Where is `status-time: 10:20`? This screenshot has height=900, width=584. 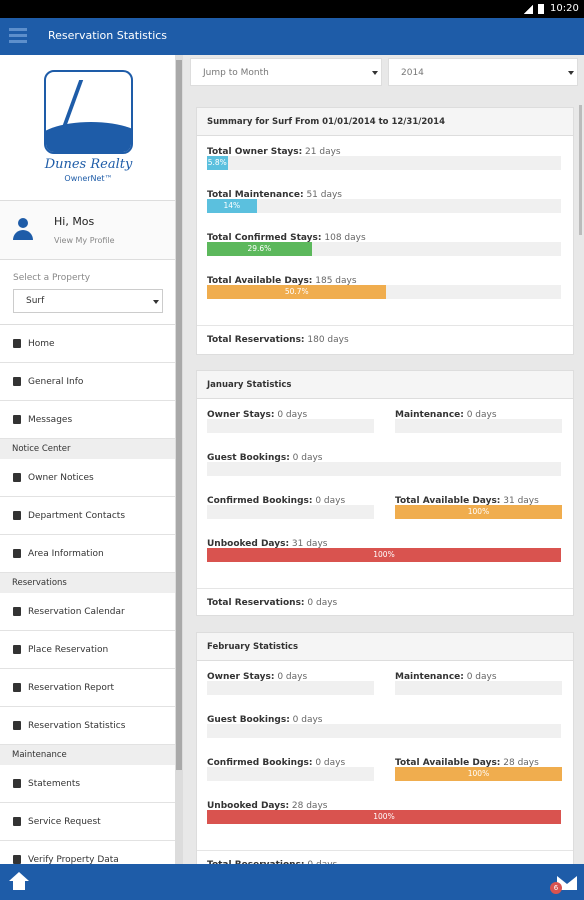 status-time: 10:20 is located at coordinates (564, 8).